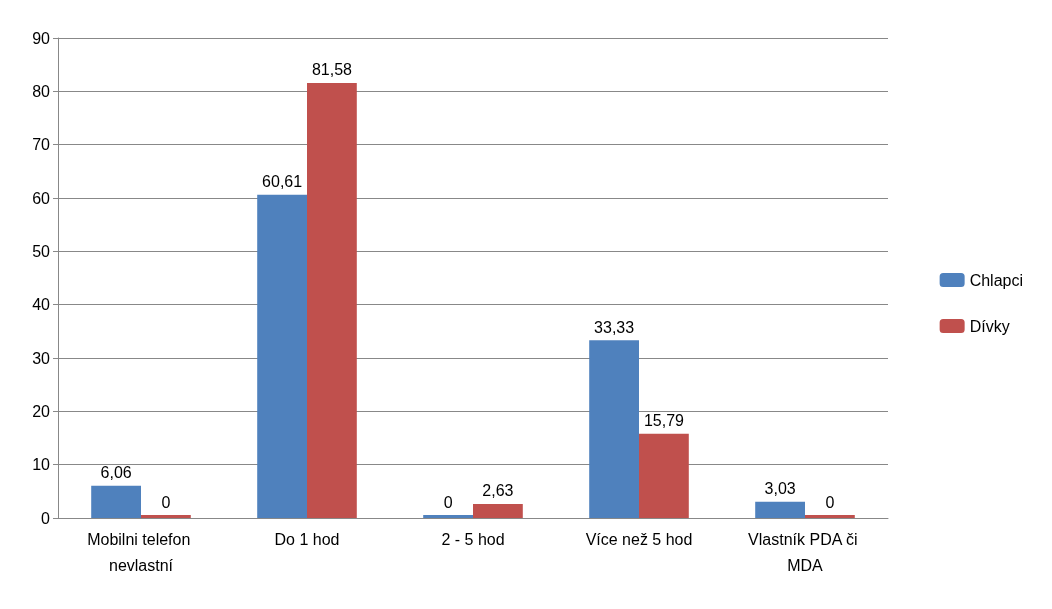 This screenshot has width=1052, height=609. I want to click on x-tick-label: Mobilni telefon nevlastní, so click(141, 552).